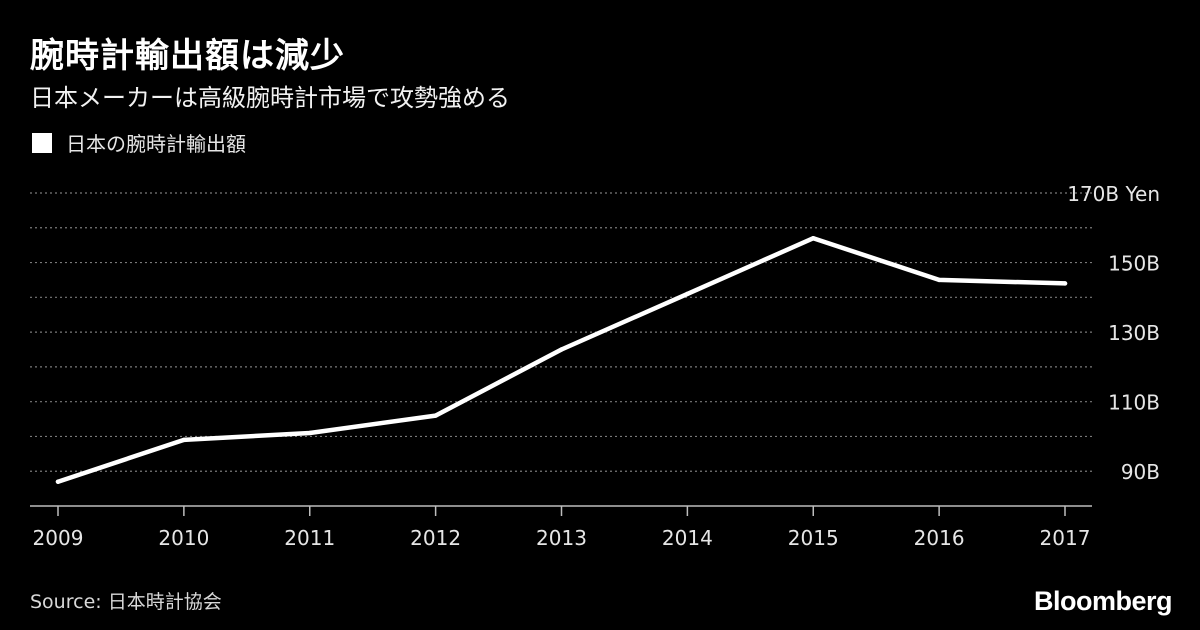 This screenshot has width=1200, height=630. I want to click on chart-title: 腕時計輸出額は減少, so click(187, 56).